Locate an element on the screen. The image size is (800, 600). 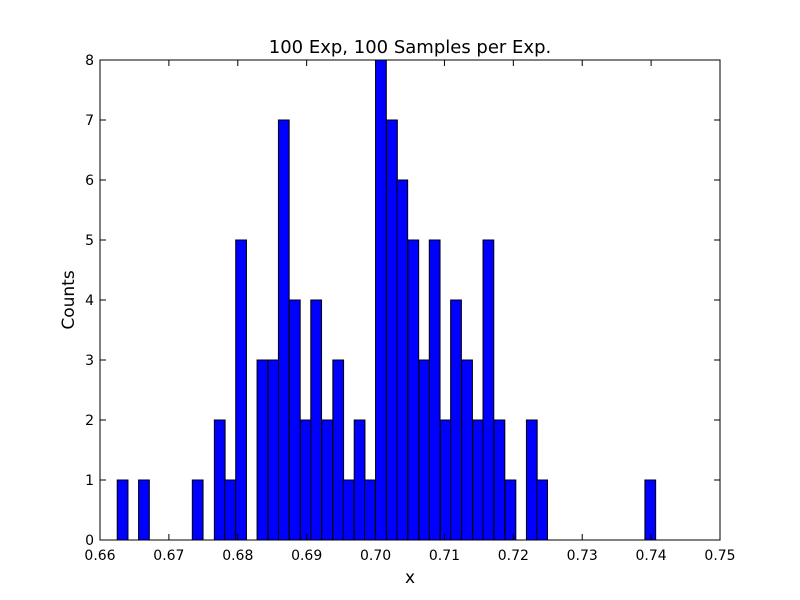
y-tick-label-8: 8 is located at coordinates (89, 61).